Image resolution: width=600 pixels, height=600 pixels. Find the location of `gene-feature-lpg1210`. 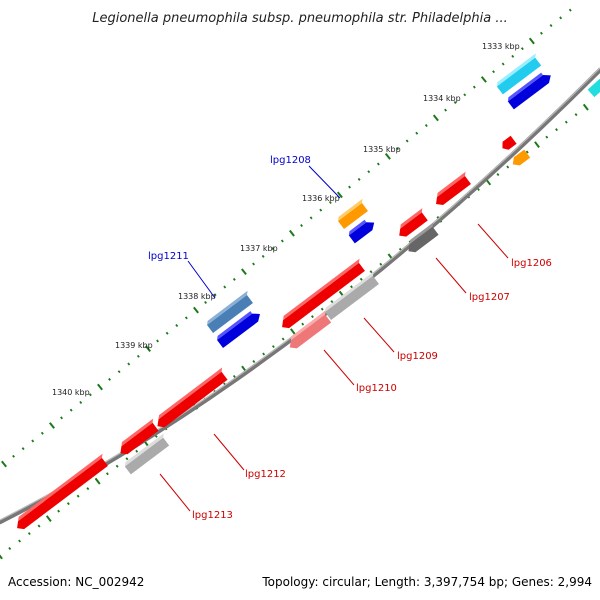

gene-feature-lpg1210 is located at coordinates (309, 330).